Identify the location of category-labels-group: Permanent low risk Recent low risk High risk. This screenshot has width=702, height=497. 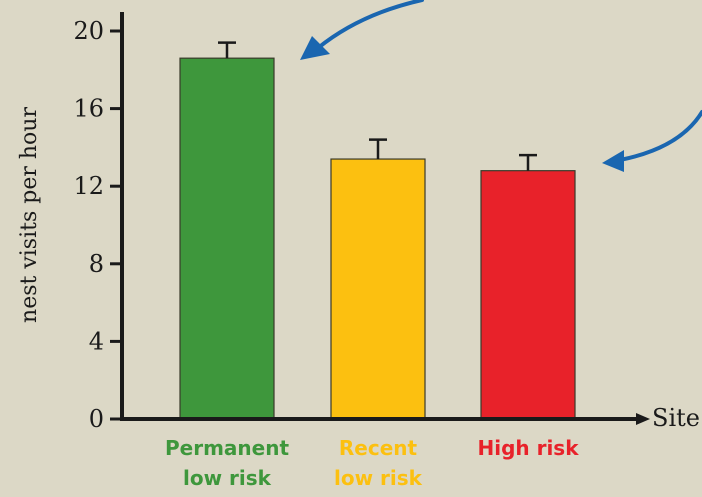
(372, 463).